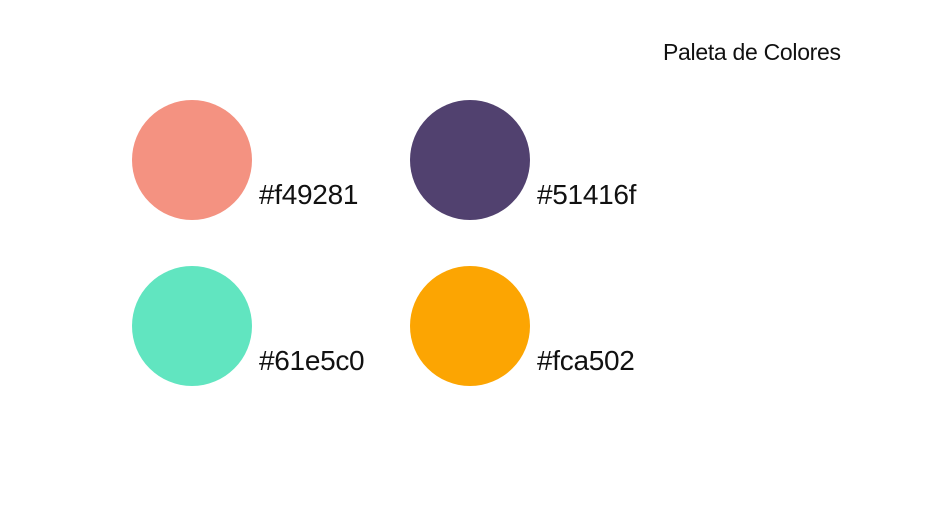 The width and height of the screenshot is (939, 508). What do you see at coordinates (752, 52) in the screenshot?
I see `palette-title: Paleta de Colores` at bounding box center [752, 52].